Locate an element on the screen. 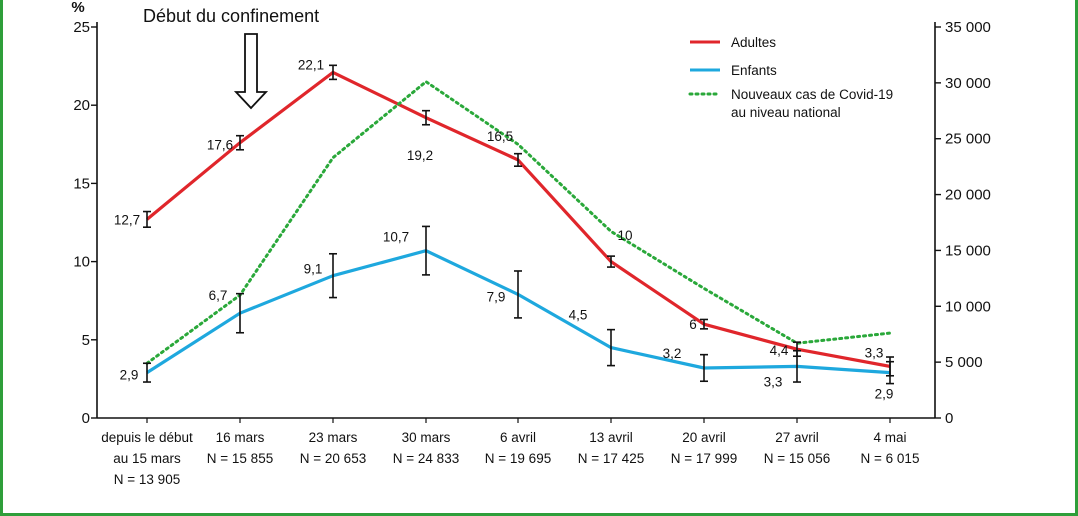 The width and height of the screenshot is (1078, 516). right-tick-label: 5 000 is located at coordinates (964, 362).